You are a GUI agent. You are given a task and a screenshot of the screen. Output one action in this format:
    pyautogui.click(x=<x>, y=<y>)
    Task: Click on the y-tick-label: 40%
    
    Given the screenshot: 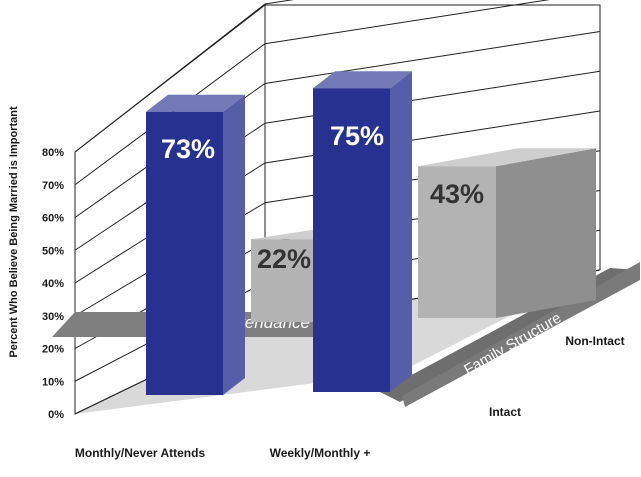 What is the action you would take?
    pyautogui.click(x=53, y=284)
    